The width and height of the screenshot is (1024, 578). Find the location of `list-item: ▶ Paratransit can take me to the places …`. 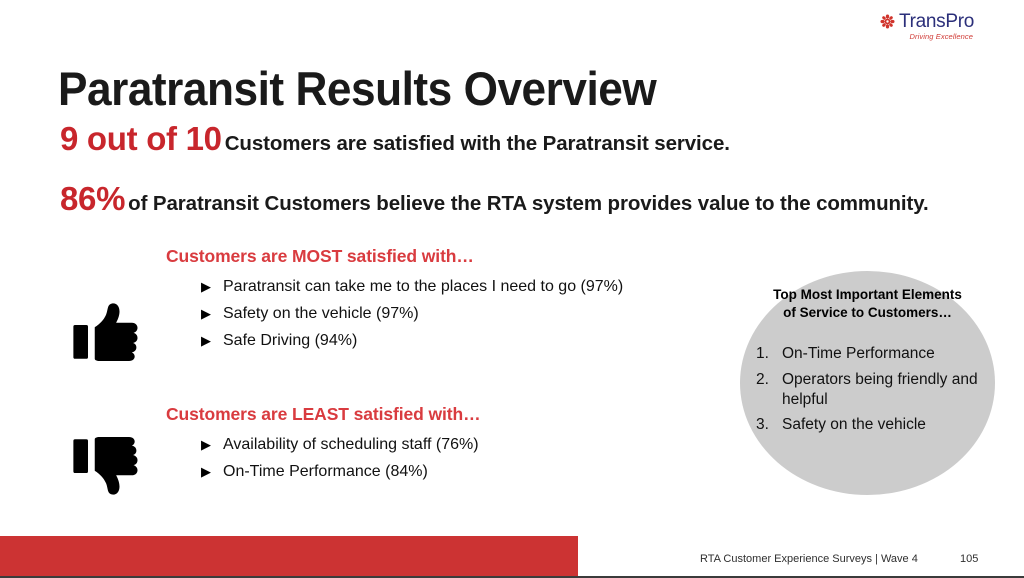

list-item: ▶ Paratransit can take me to the places … is located at coordinates (394, 286).